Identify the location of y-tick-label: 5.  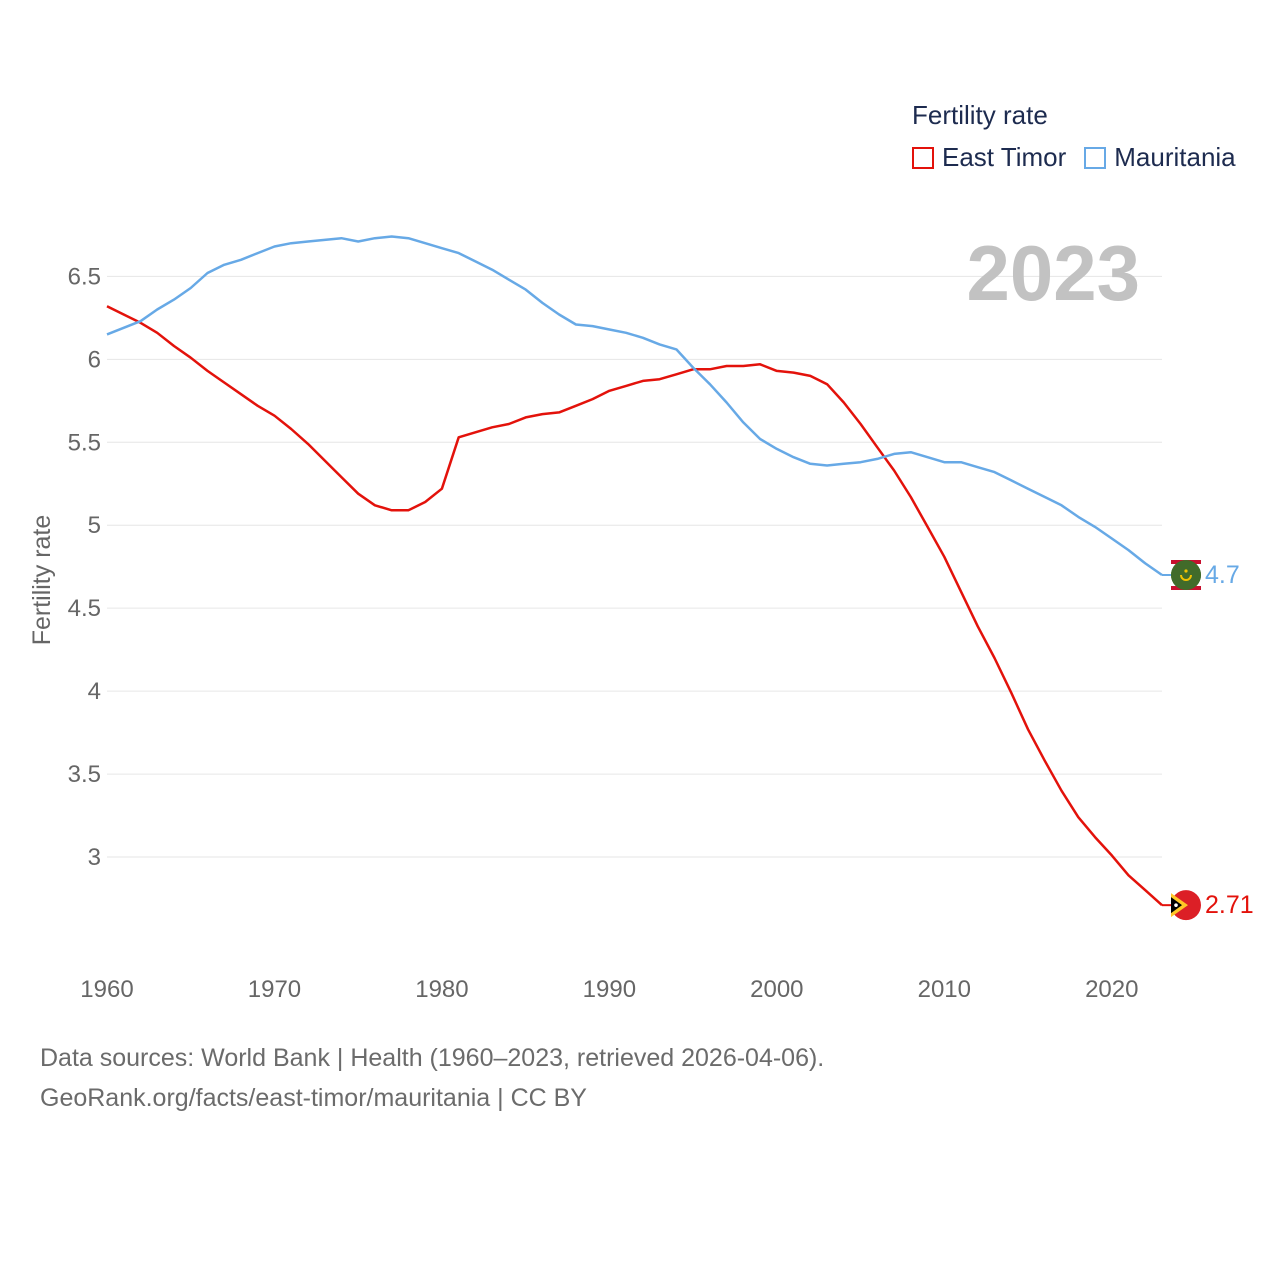
(94, 525).